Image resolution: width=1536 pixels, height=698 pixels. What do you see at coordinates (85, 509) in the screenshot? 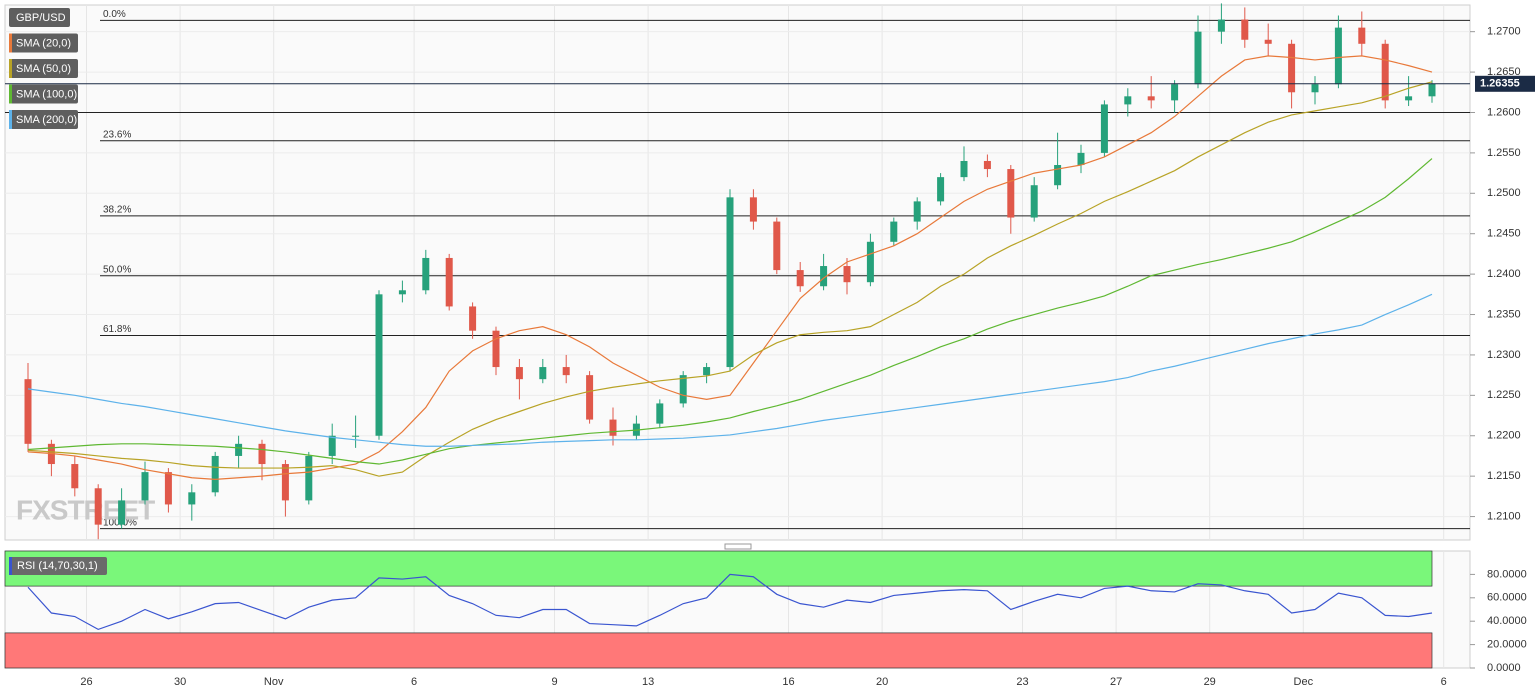
I see `watermark: FXSTREET` at bounding box center [85, 509].